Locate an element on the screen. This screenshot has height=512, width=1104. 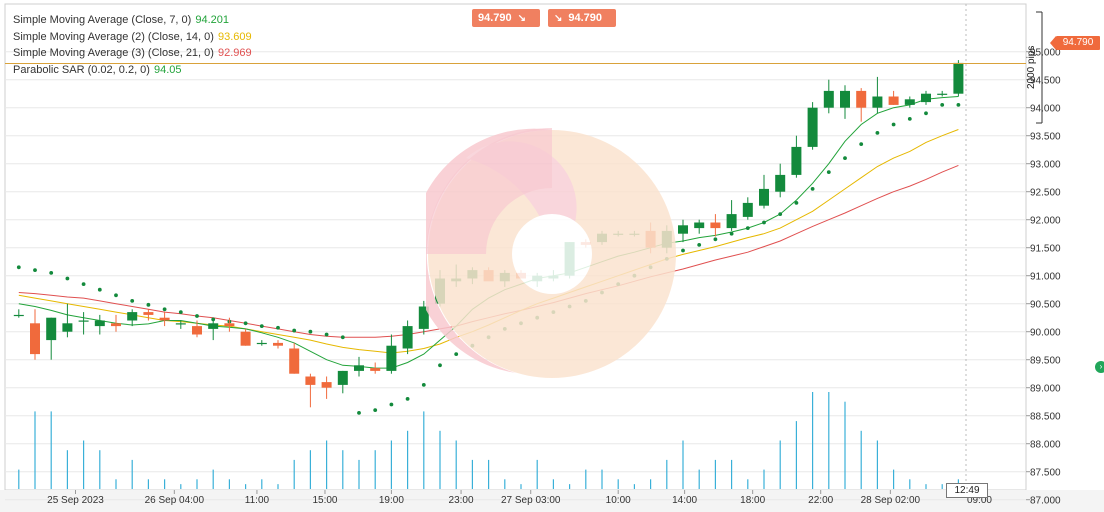
buy-button: ↘ 94.790 is located at coordinates (582, 18).